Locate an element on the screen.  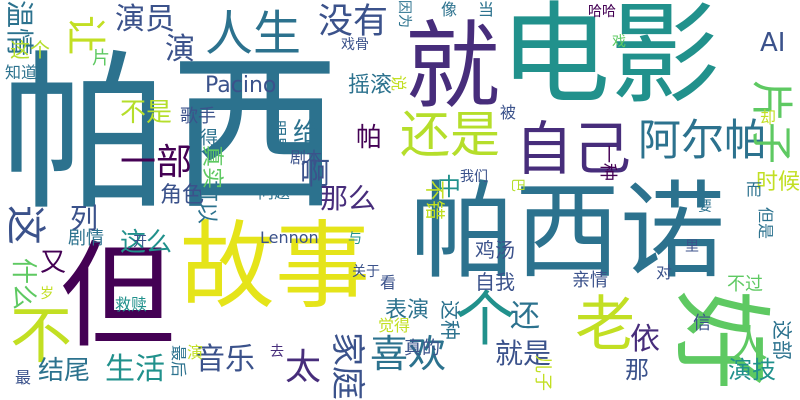
cloud-word: 啊 is located at coordinates (315, 174).